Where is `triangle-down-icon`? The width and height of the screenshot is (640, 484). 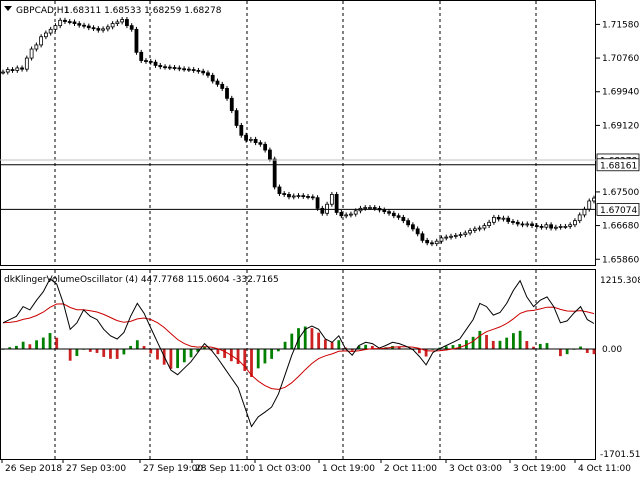
triangle-down-icon is located at coordinates (8, 8).